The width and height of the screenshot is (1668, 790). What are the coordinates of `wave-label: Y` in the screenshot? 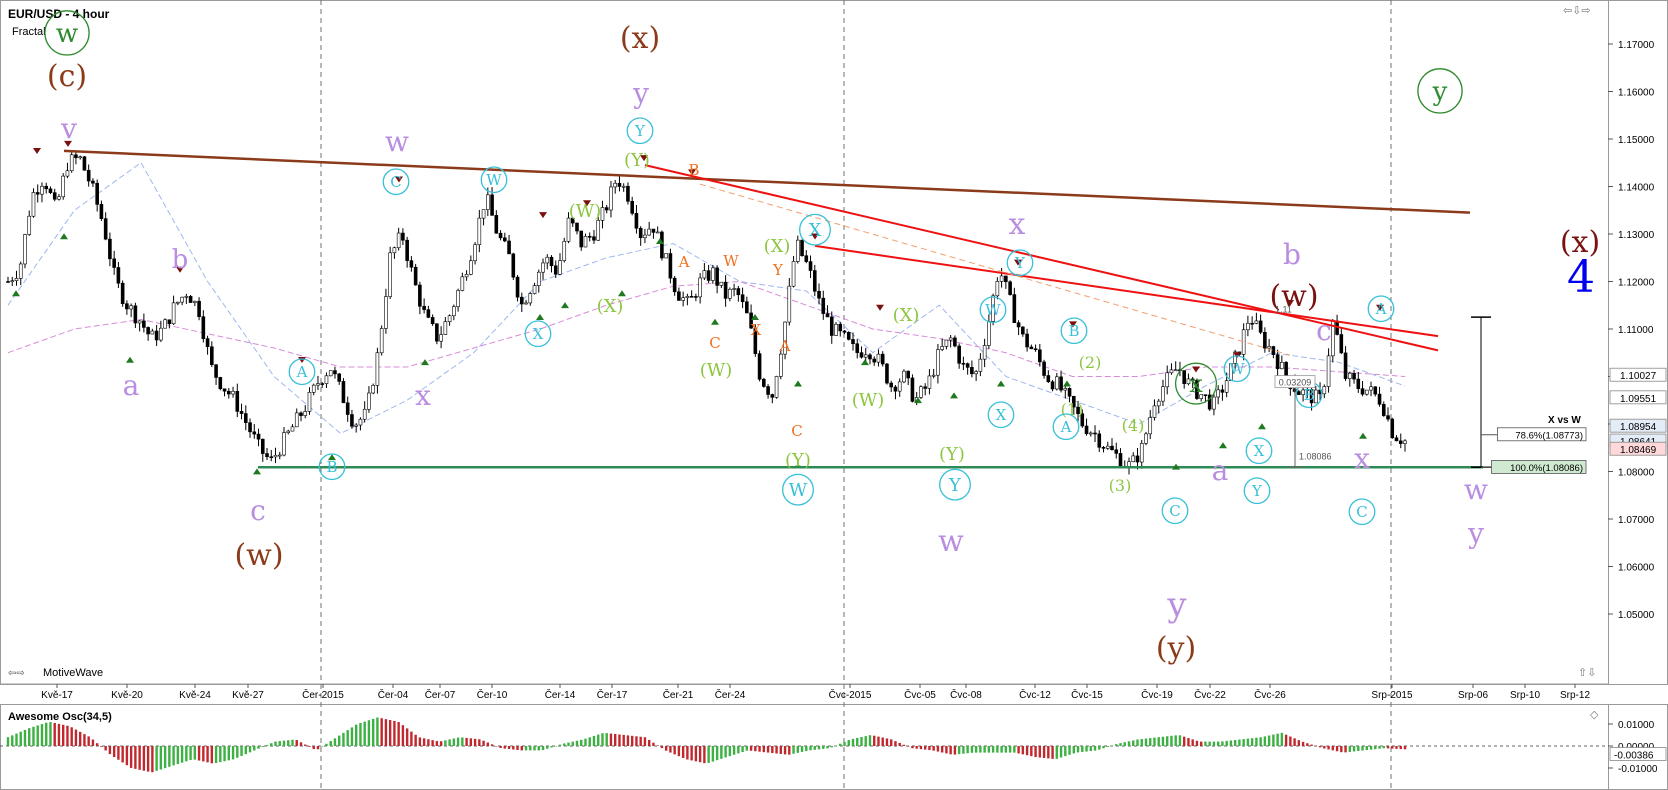 It's located at (1257, 491).